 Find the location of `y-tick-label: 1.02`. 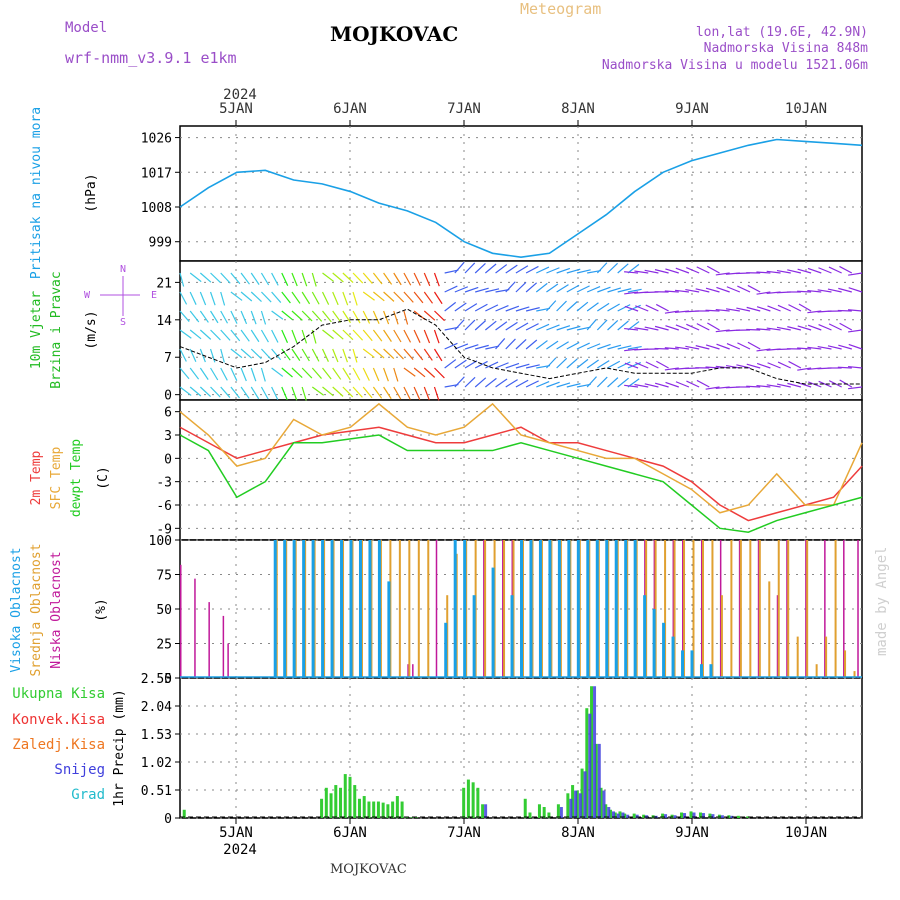

y-tick-label: 1.02 is located at coordinates (156, 763).